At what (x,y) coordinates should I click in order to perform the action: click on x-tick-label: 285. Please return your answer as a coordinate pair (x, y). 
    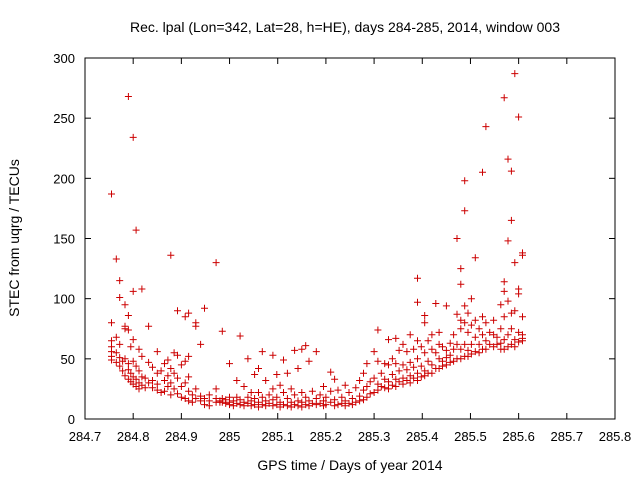
    Looking at the image, I should click on (230, 436).